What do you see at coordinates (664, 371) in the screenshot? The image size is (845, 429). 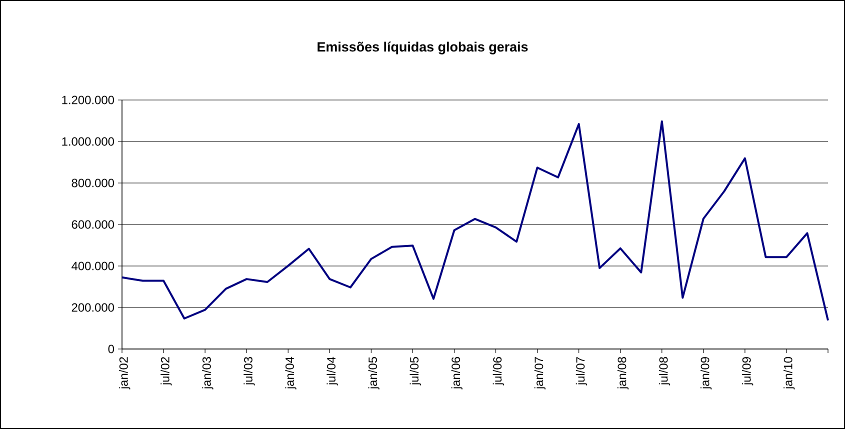 I see `x-tick-label: jul/08` at bounding box center [664, 371].